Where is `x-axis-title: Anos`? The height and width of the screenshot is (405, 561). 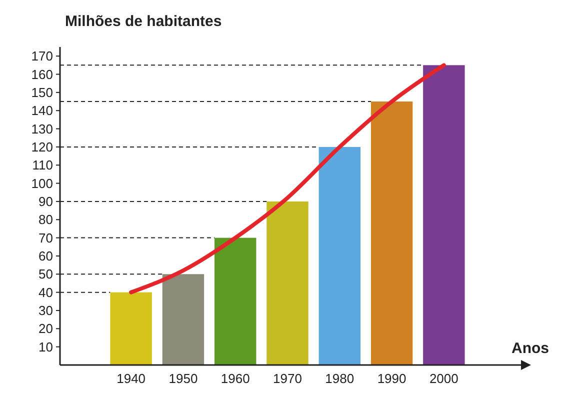 x-axis-title: Anos is located at coordinates (530, 348).